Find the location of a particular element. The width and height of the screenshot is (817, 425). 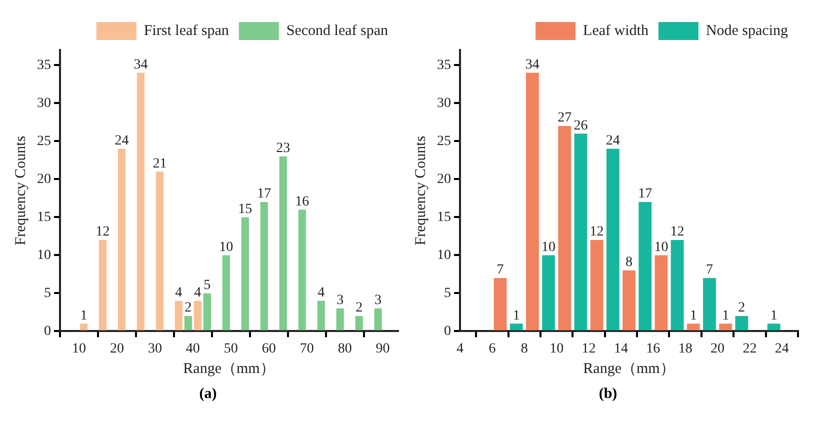

x-tick-label: 8 is located at coordinates (524, 348).